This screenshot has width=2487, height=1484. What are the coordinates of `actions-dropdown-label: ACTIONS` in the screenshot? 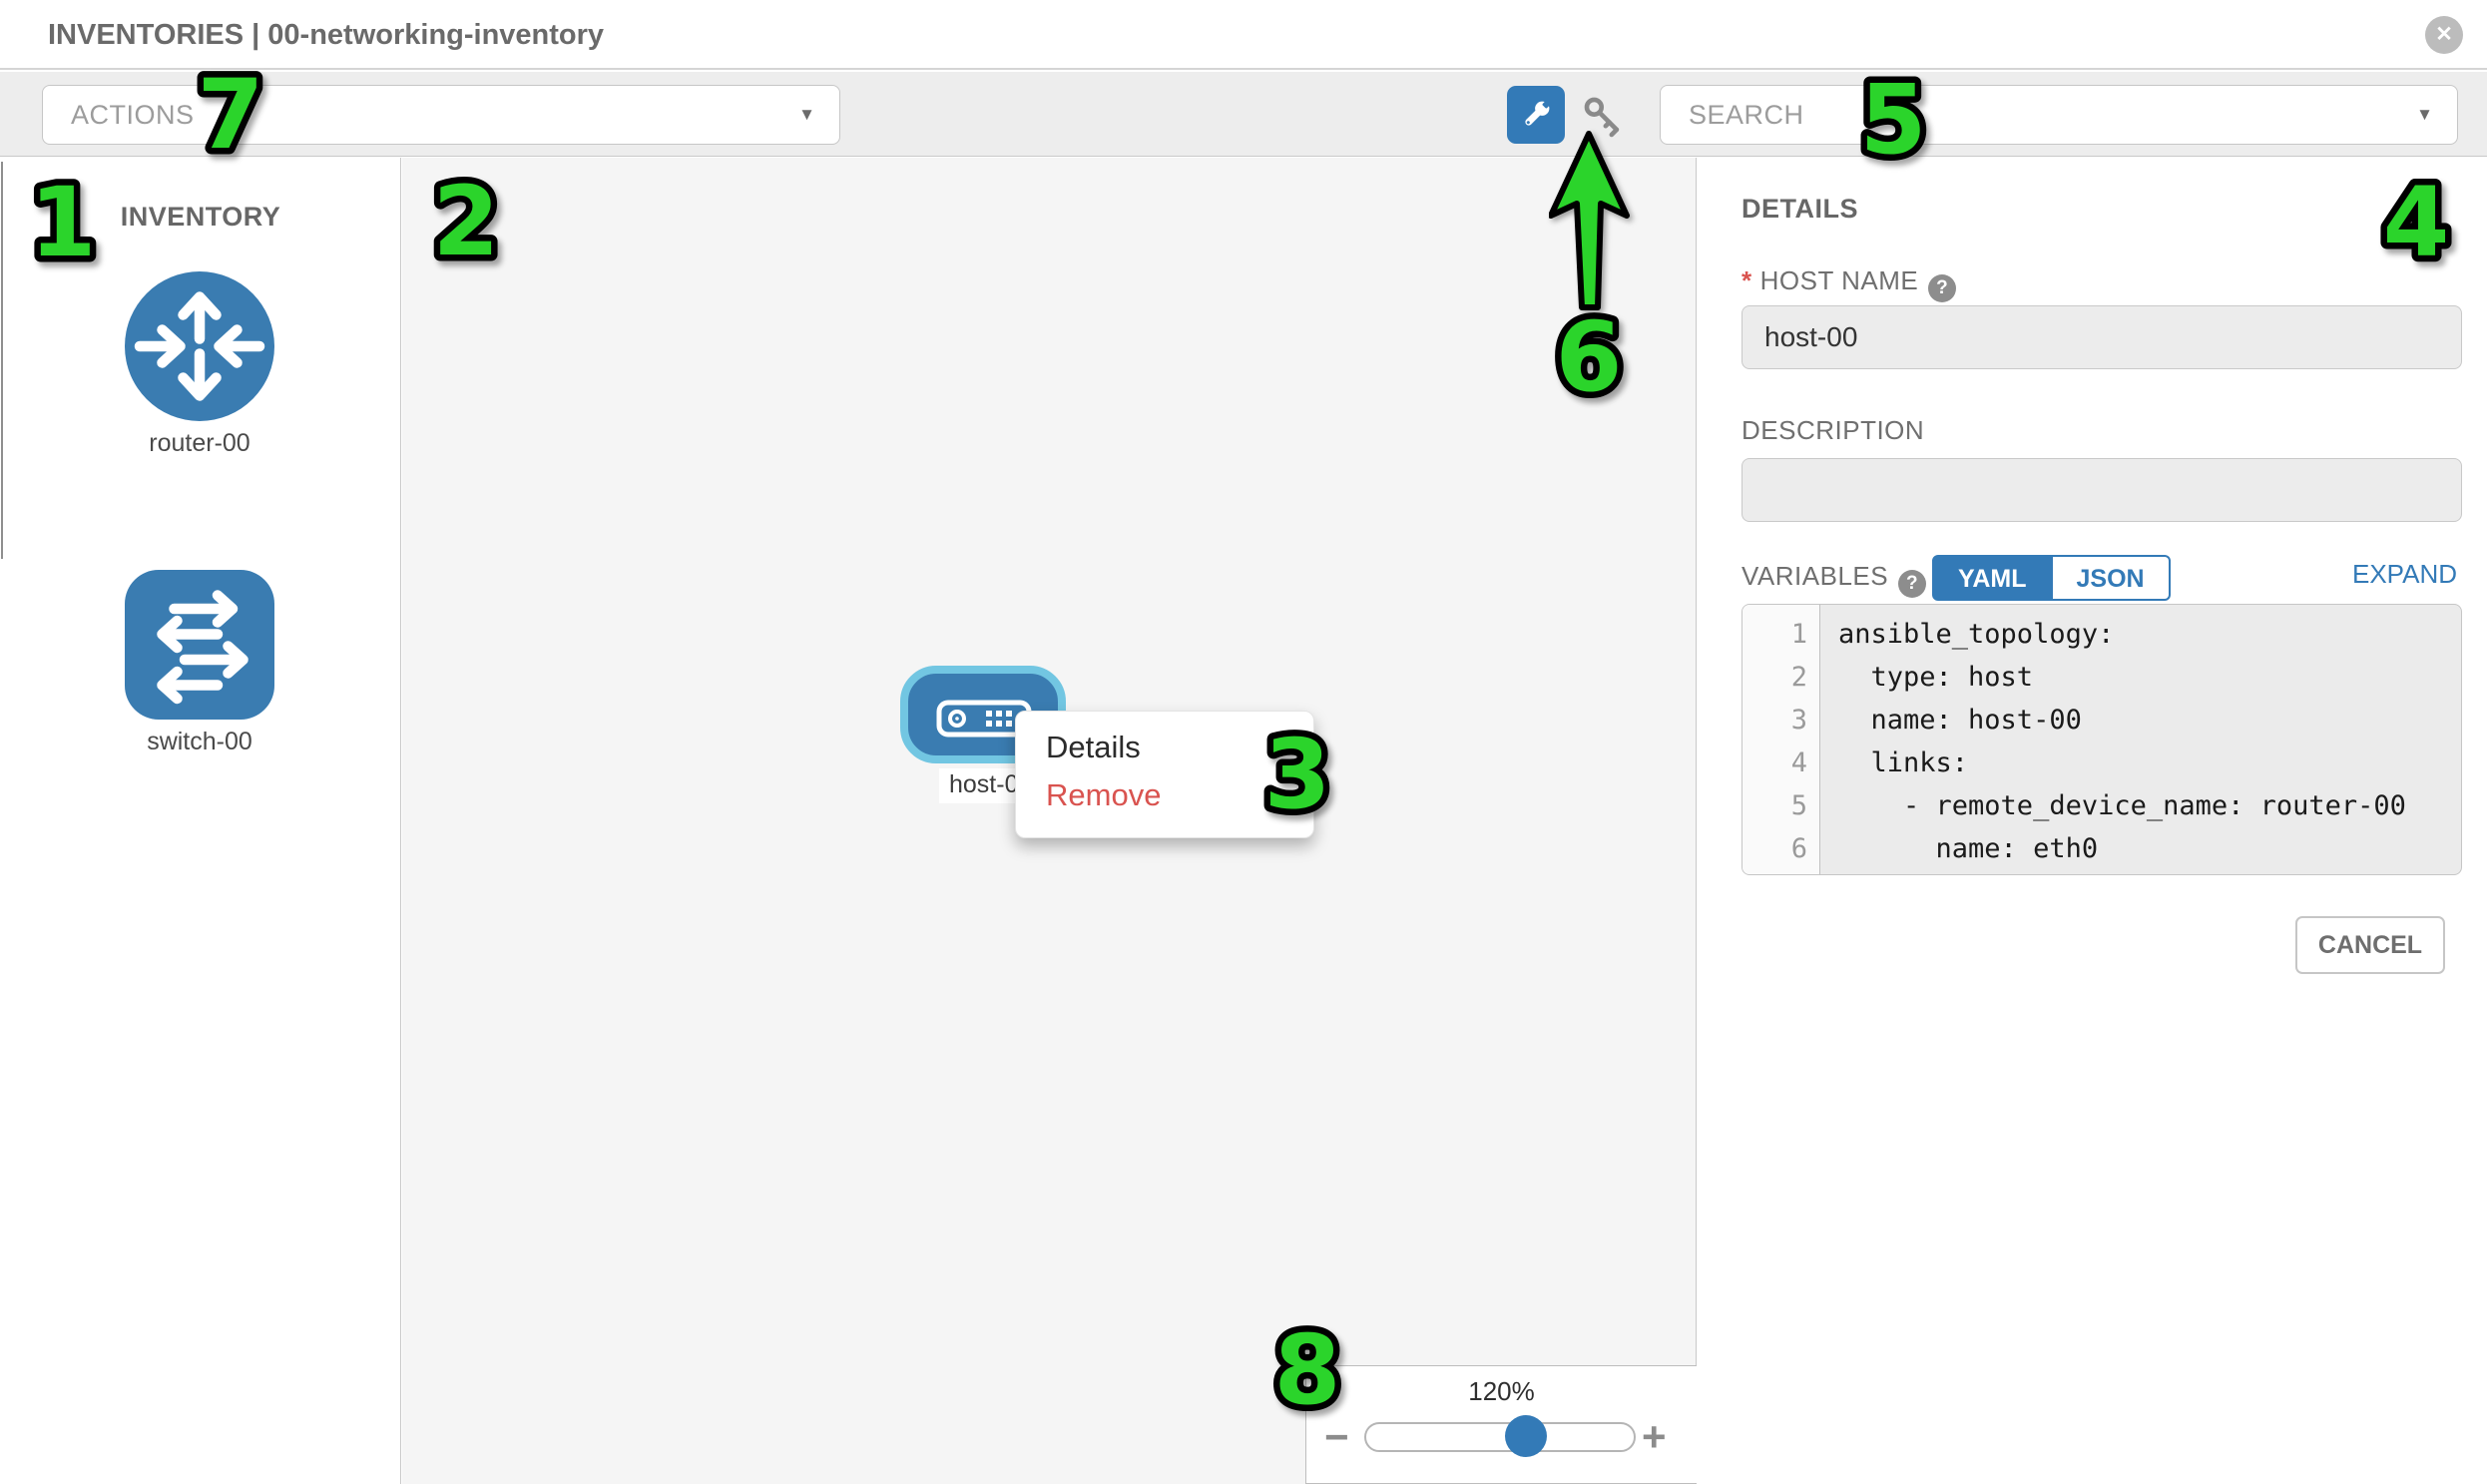 It's located at (133, 115).